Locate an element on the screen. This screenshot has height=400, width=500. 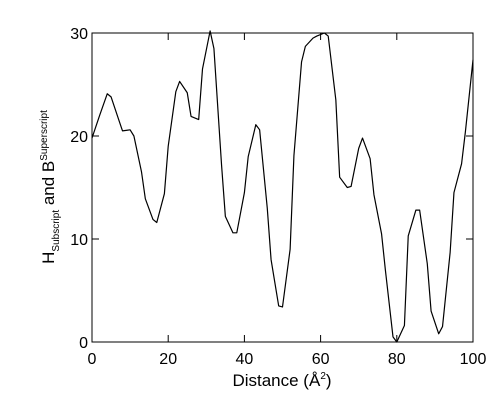
y-axis-title-subscript: Subscript is located at coordinates (56, 231).